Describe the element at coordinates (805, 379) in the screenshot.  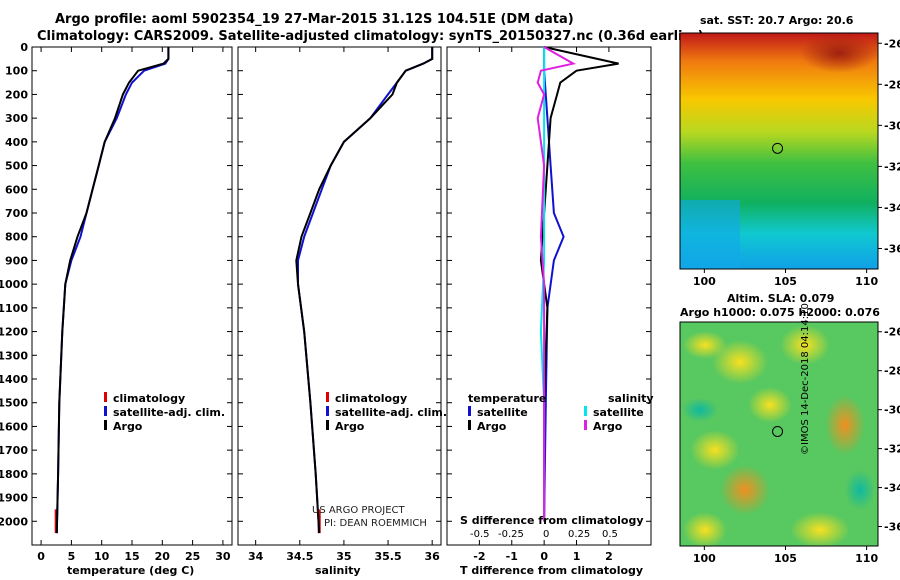
I see `imos-credit: ©IMOS 14-Dec-2018 04:14:10` at that location.